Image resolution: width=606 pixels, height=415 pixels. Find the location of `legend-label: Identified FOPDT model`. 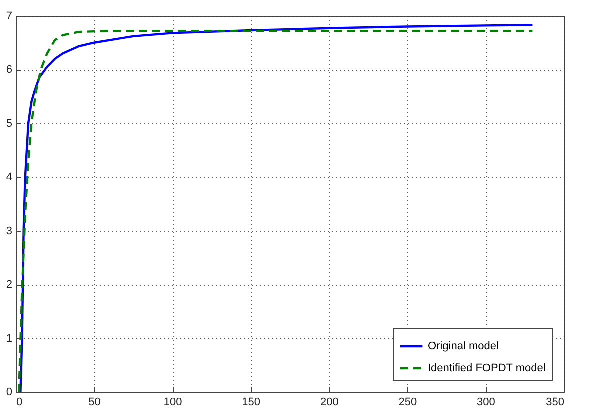

legend-label: Identified FOPDT model is located at coordinates (487, 368).